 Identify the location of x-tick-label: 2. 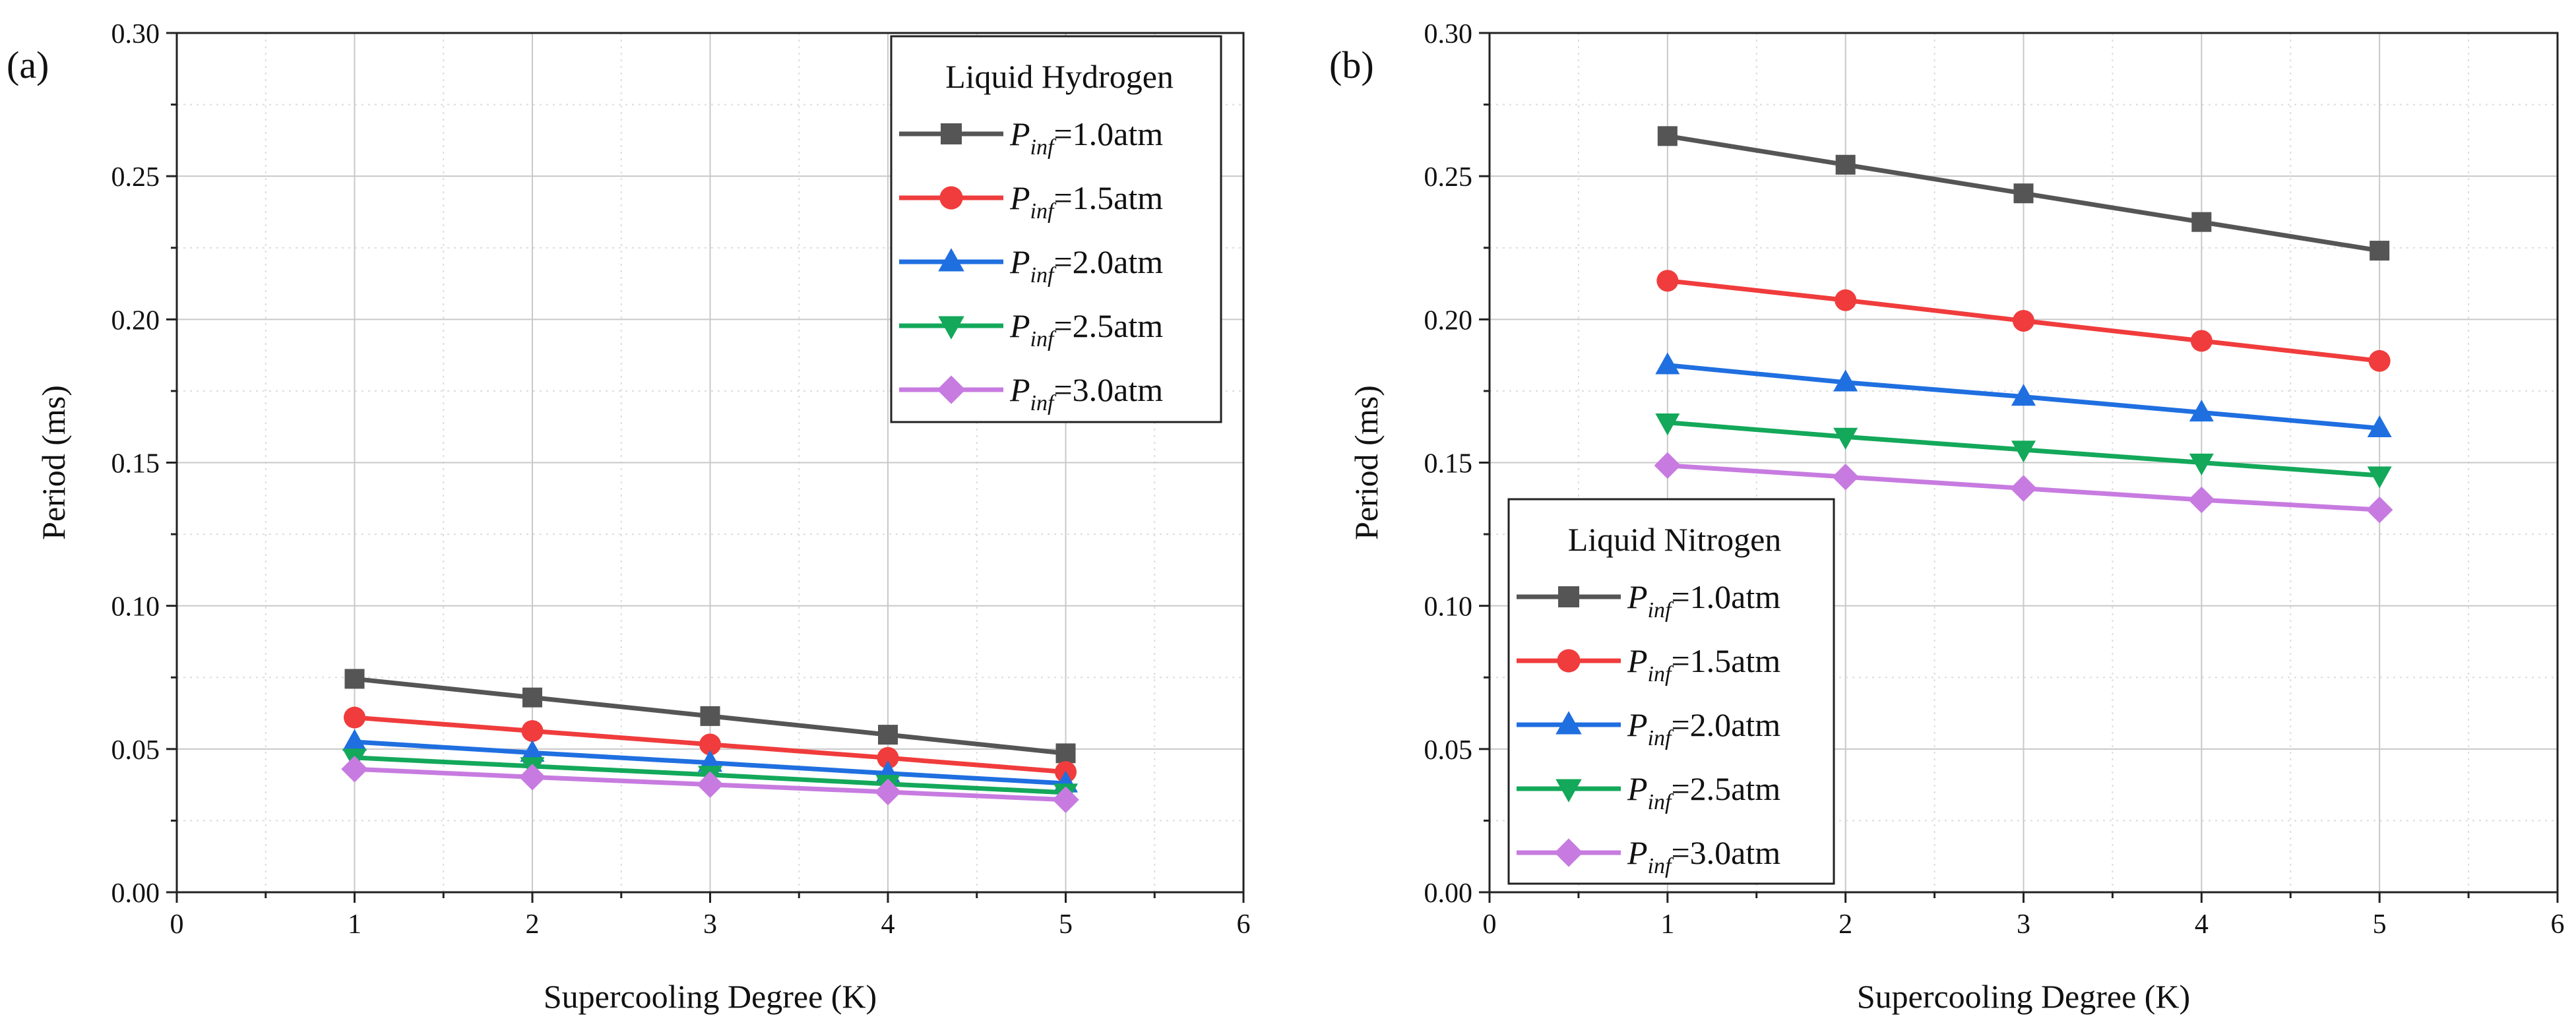
(1845, 924).